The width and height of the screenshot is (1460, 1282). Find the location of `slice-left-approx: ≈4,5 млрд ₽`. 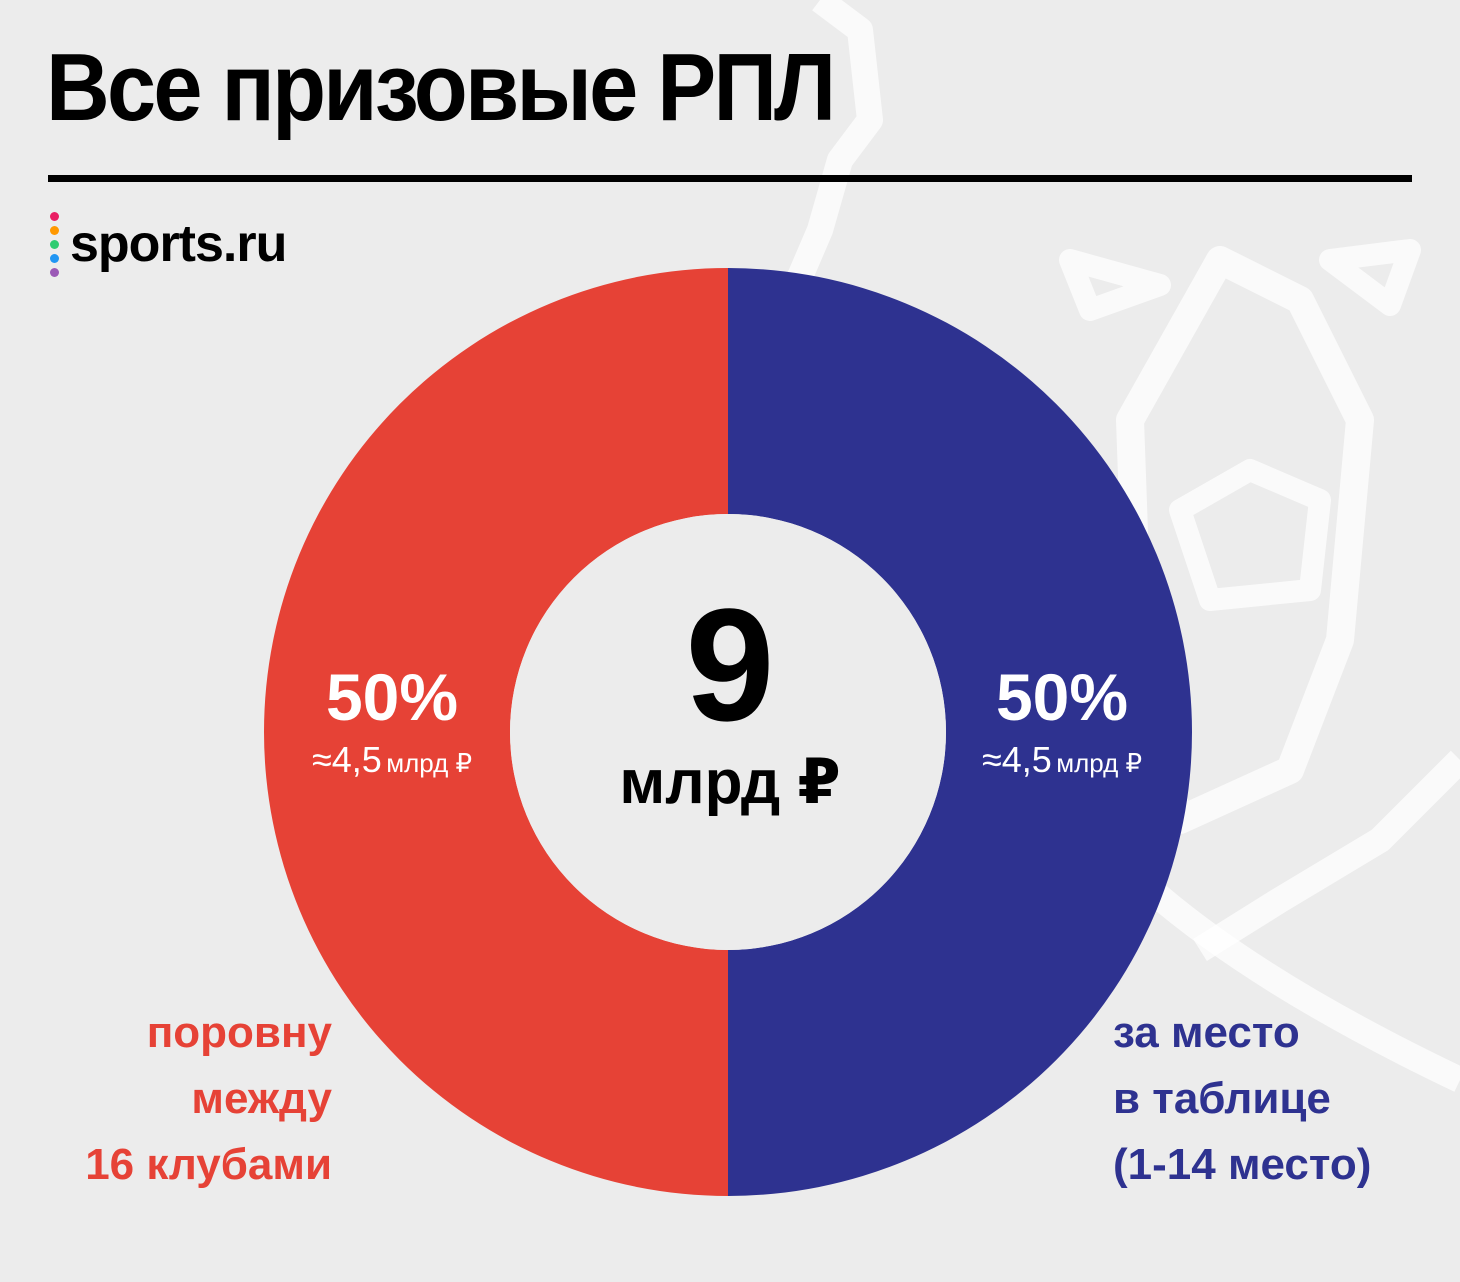

slice-left-approx: ≈4,5 млрд ₽ is located at coordinates (392, 760).